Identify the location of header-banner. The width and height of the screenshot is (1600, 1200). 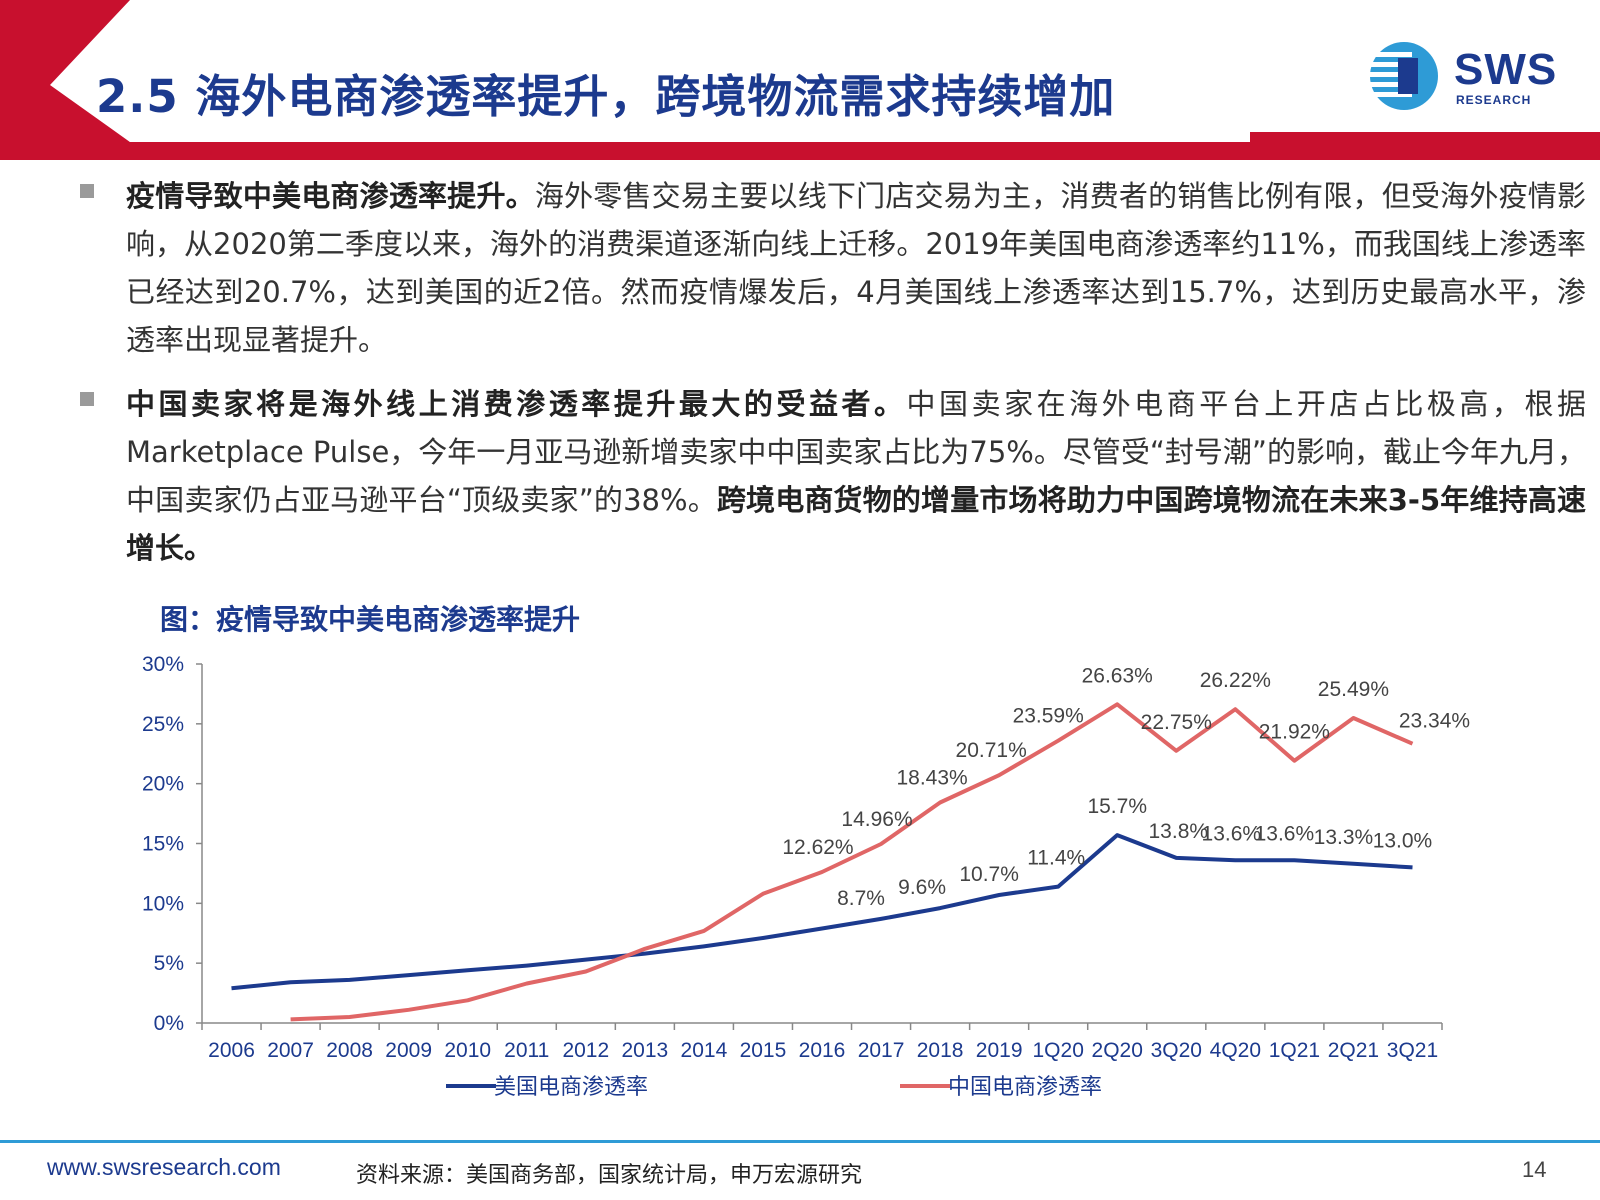
(800, 80).